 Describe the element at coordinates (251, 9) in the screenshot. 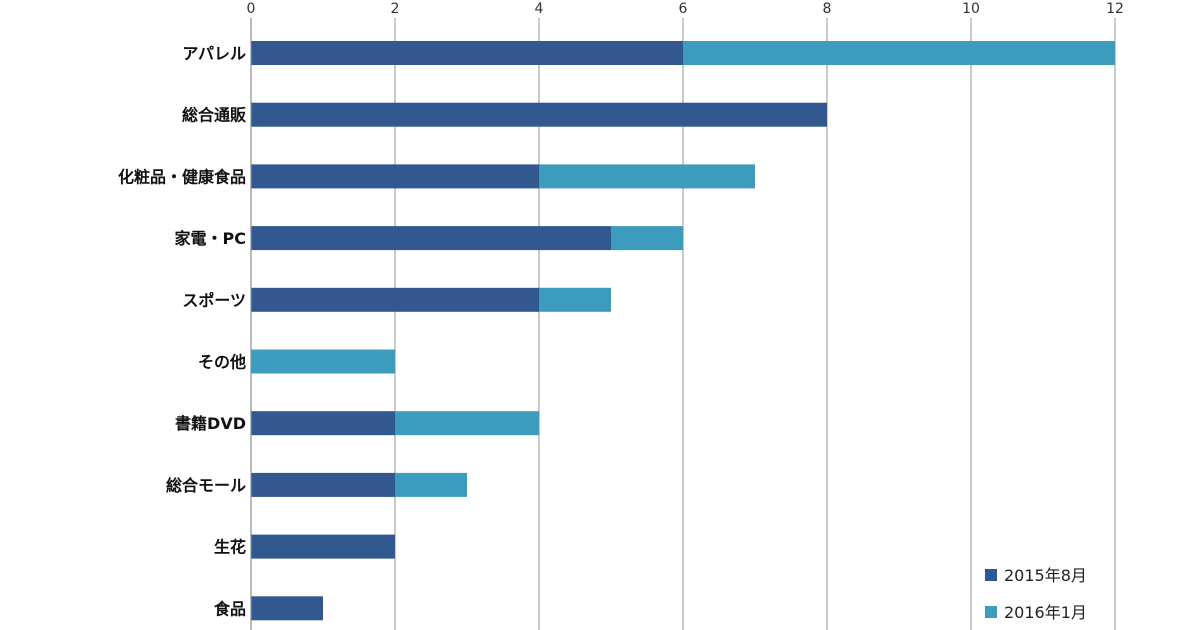

I see `x-tick-label: 0` at that location.